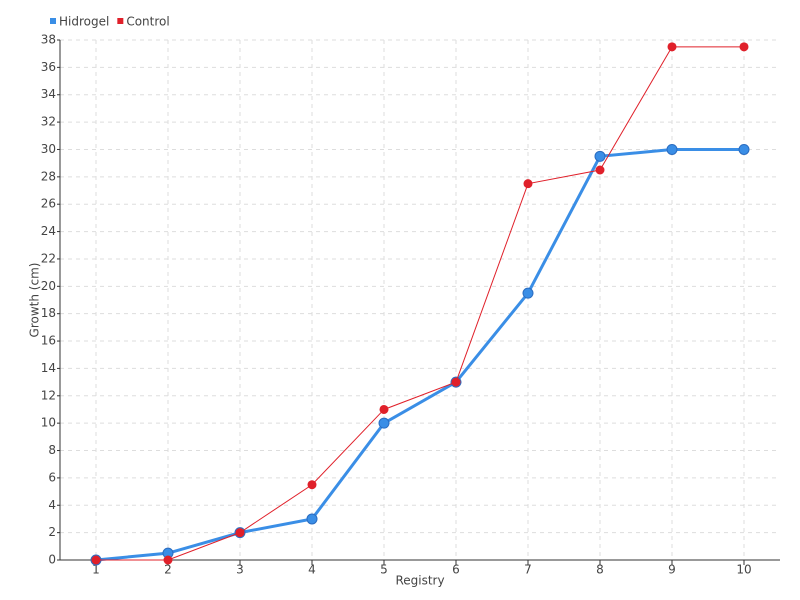 This screenshot has height=600, width=800. Describe the element at coordinates (312, 570) in the screenshot. I see `x-tick-label: 4` at that location.